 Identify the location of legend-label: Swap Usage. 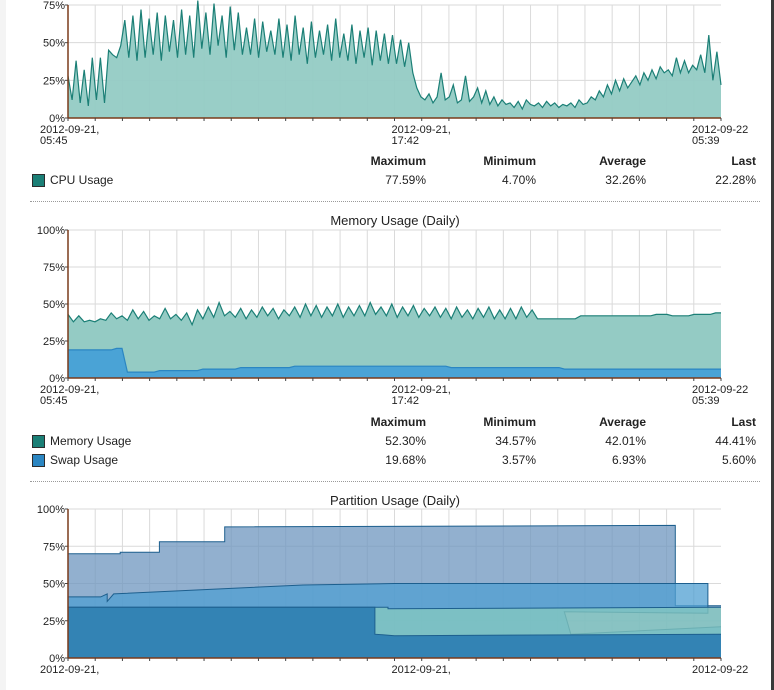
(84, 460).